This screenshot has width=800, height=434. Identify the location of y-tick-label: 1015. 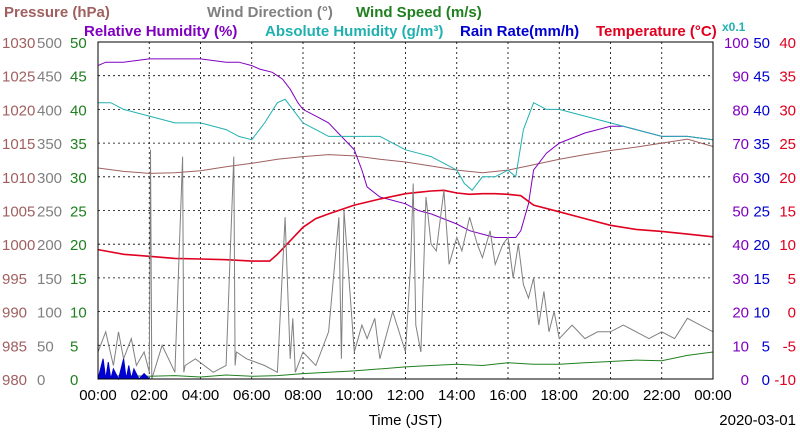
(18, 144).